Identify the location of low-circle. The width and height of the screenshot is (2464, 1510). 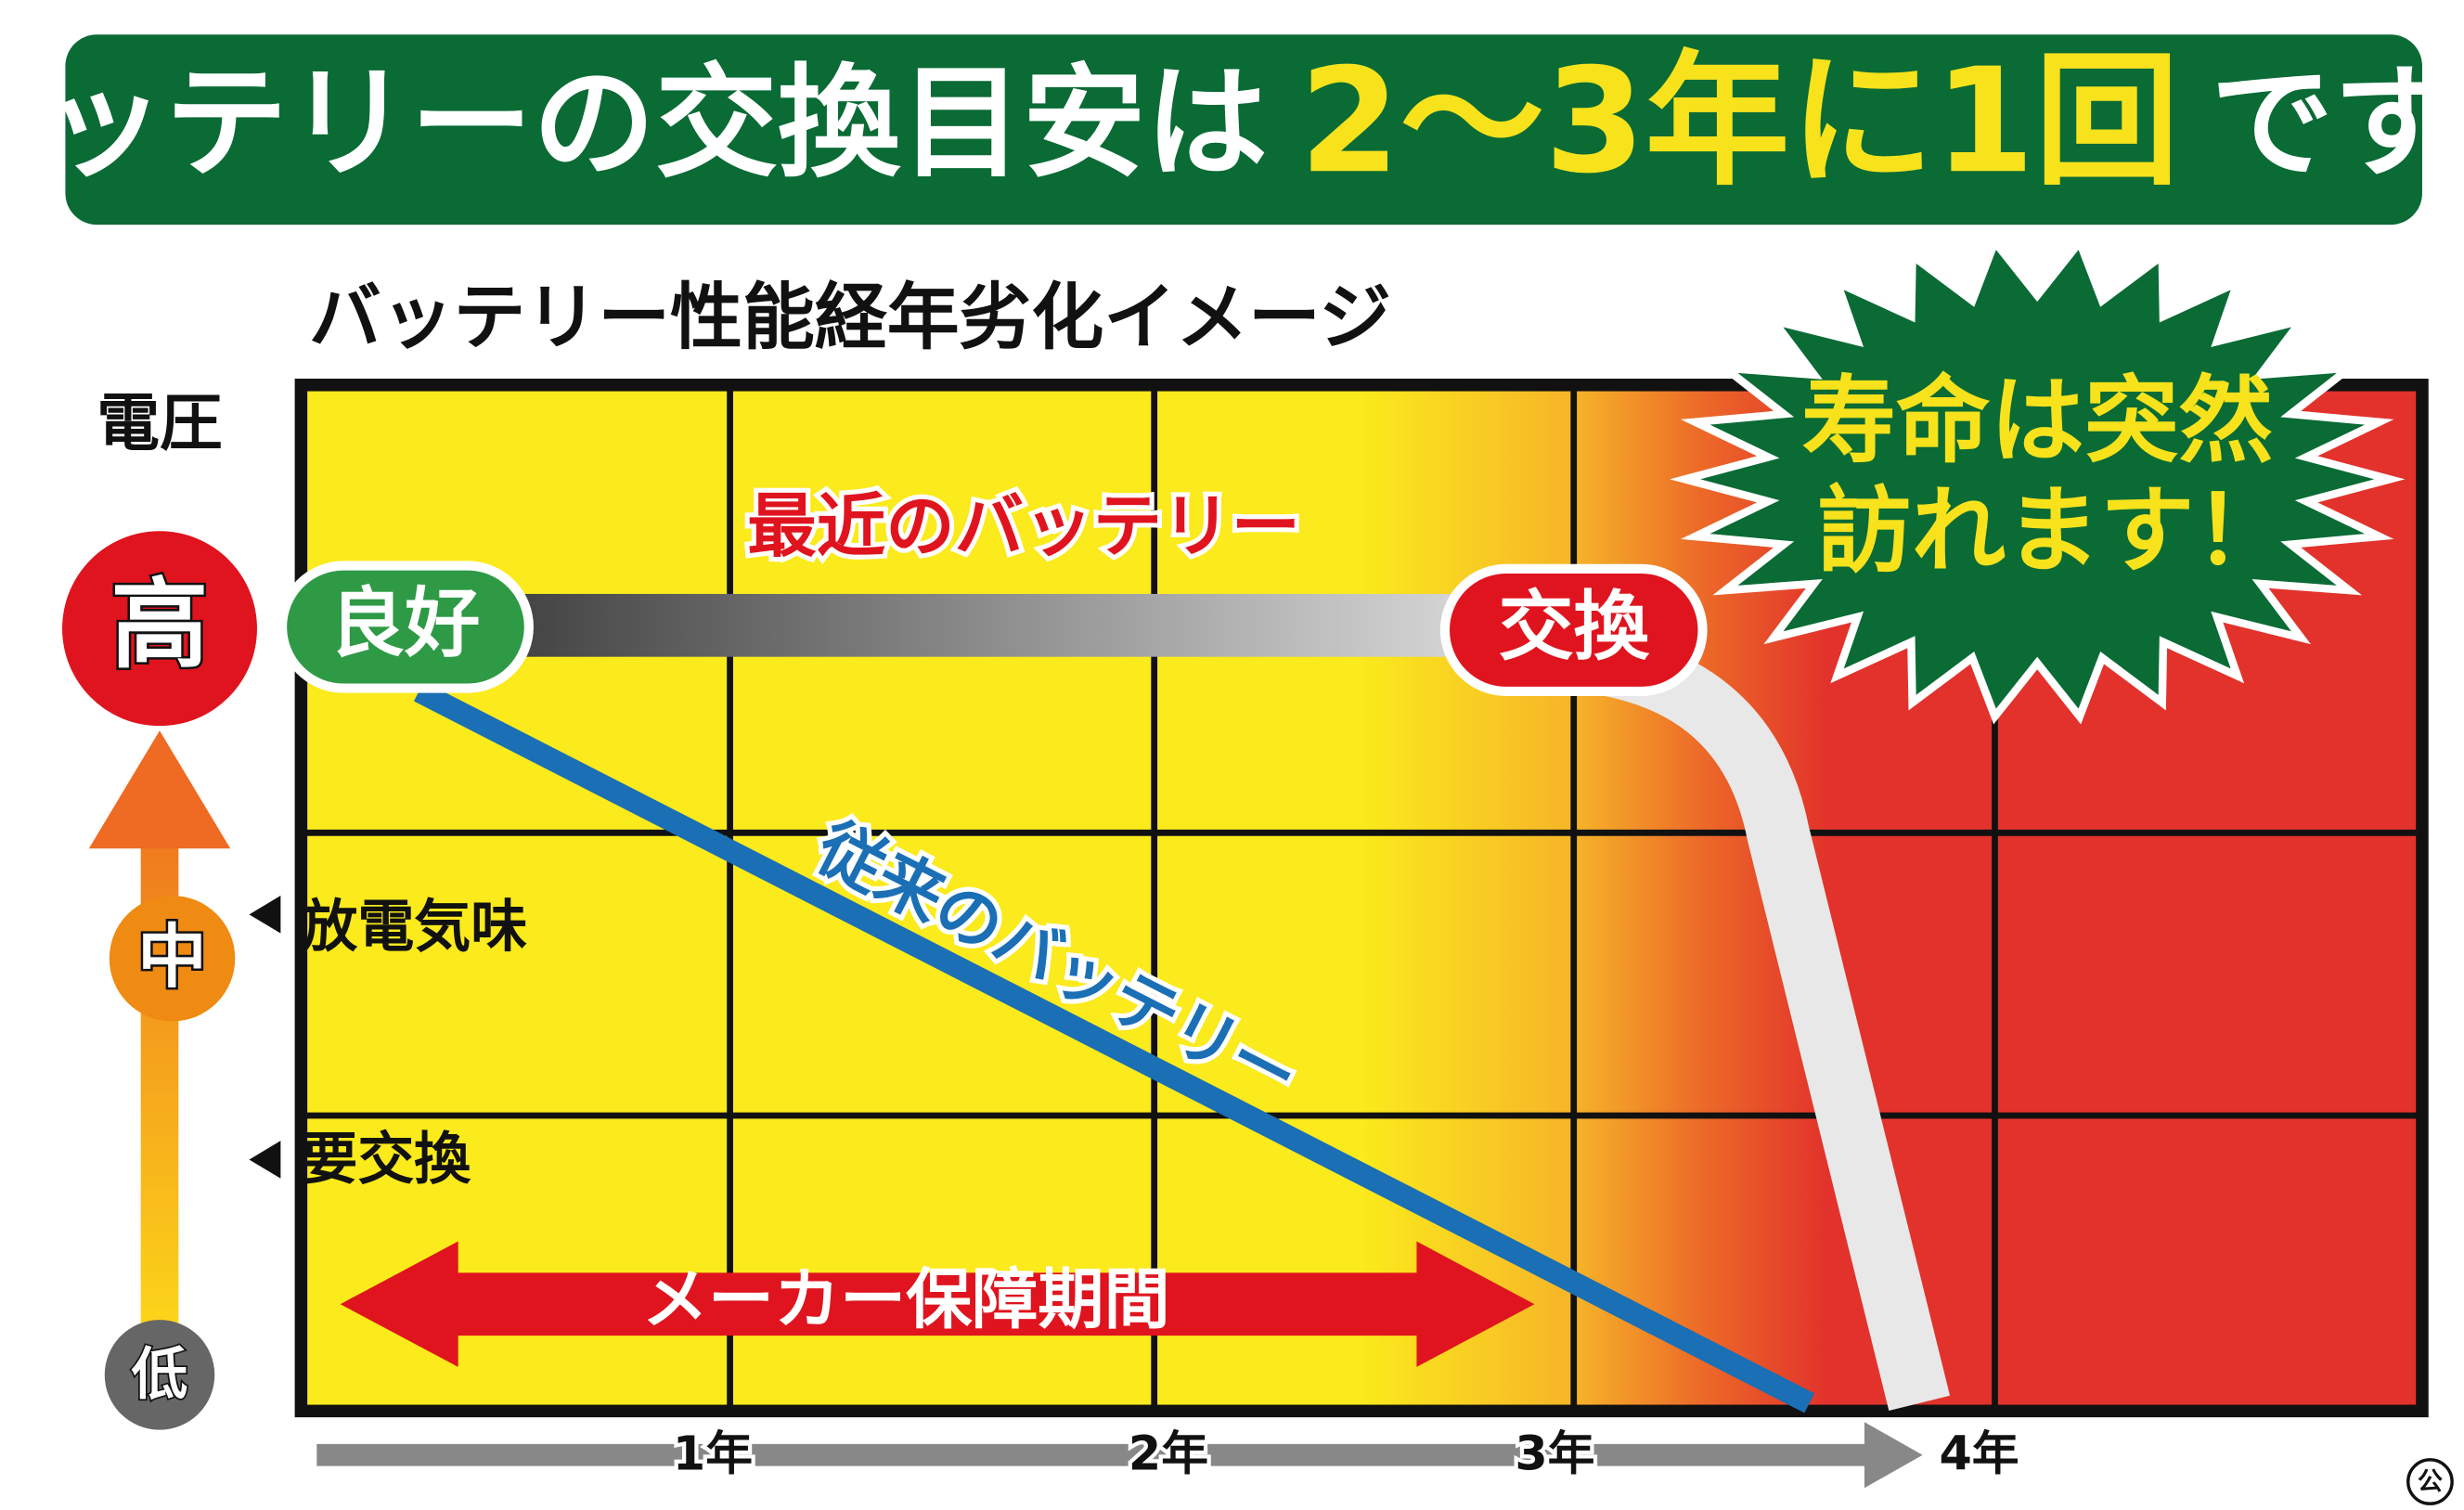
(160, 1375).